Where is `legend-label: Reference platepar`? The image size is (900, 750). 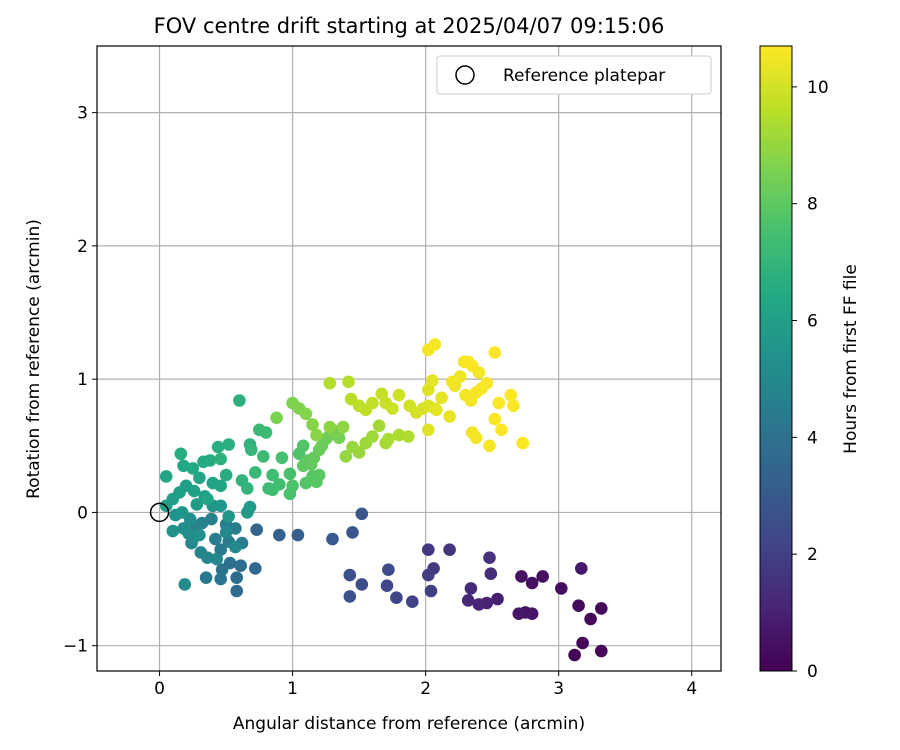
legend-label: Reference platepar is located at coordinates (584, 76).